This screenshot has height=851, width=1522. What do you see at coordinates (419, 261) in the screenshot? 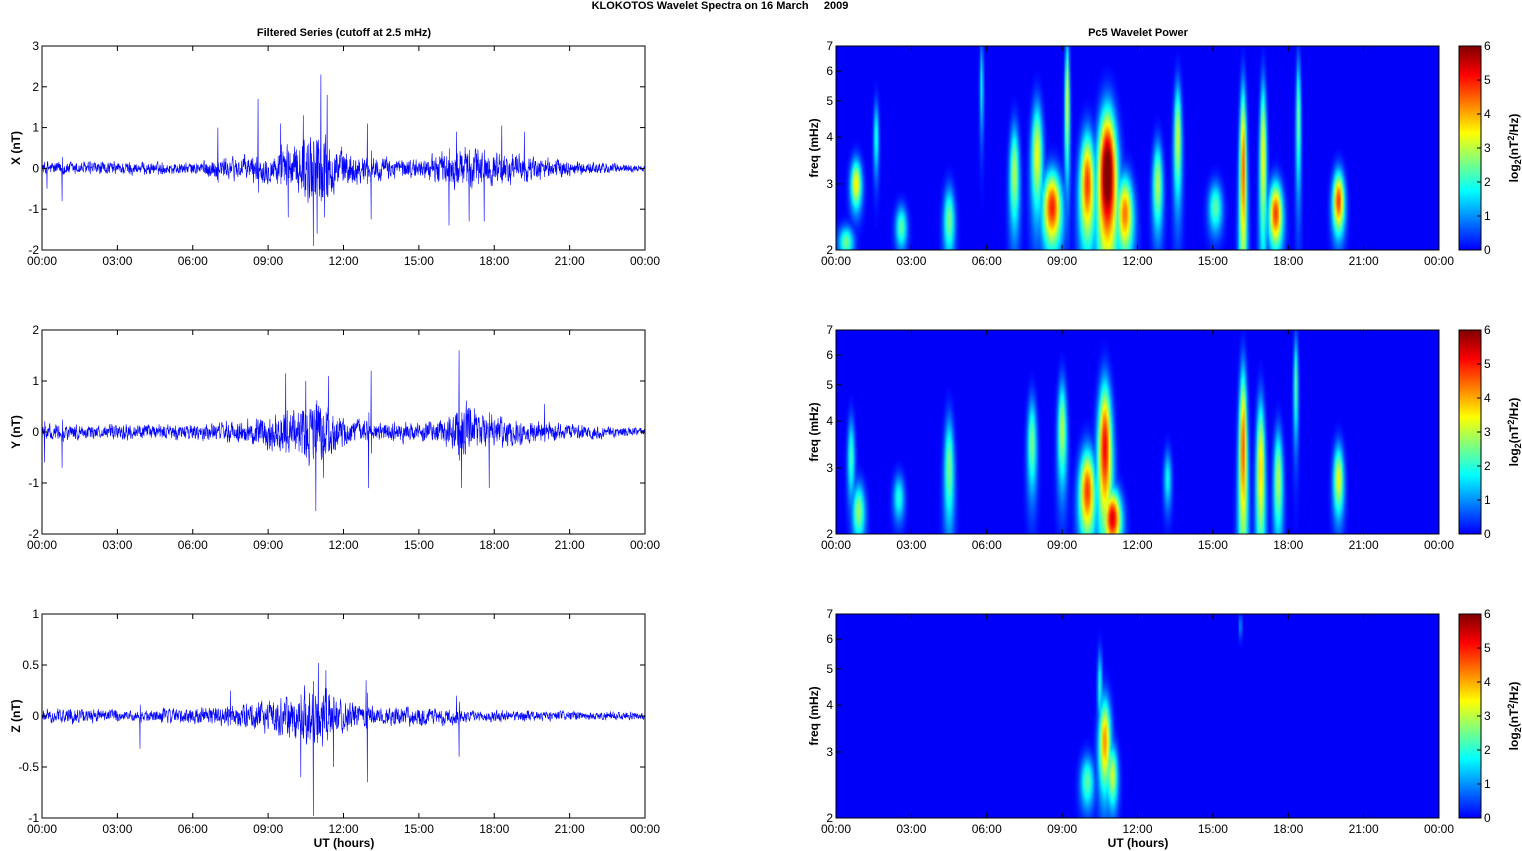
I see `series-x-x-tick-label: 15:00` at bounding box center [419, 261].